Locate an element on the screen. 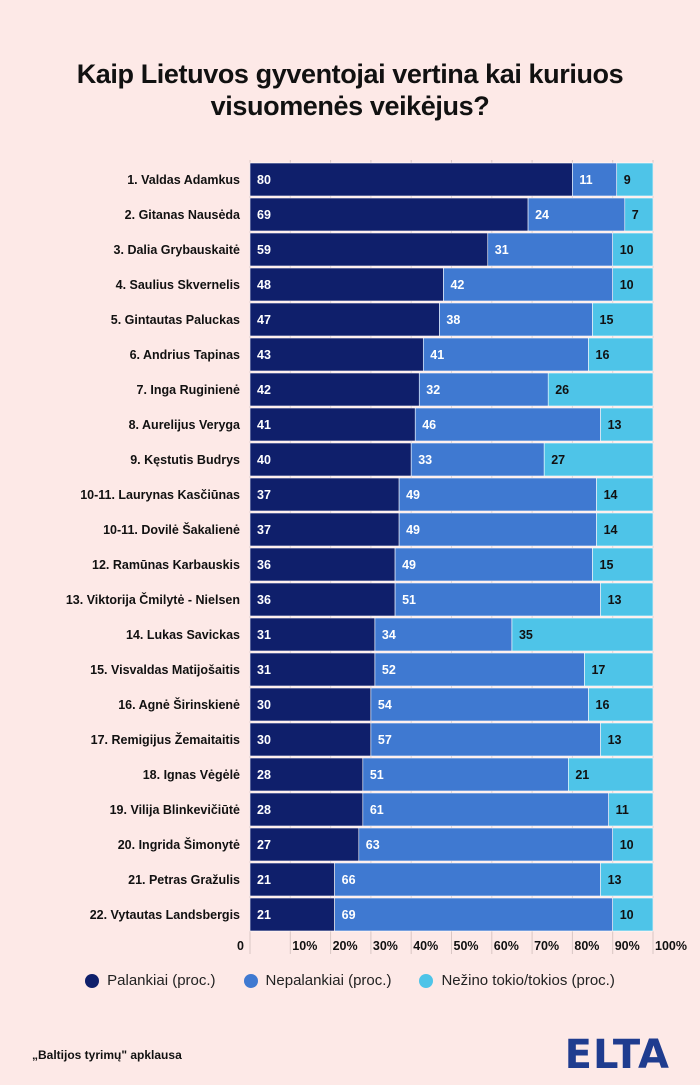  legend-label-unfavorable: Nepalankiai (proc.) is located at coordinates (328, 980).